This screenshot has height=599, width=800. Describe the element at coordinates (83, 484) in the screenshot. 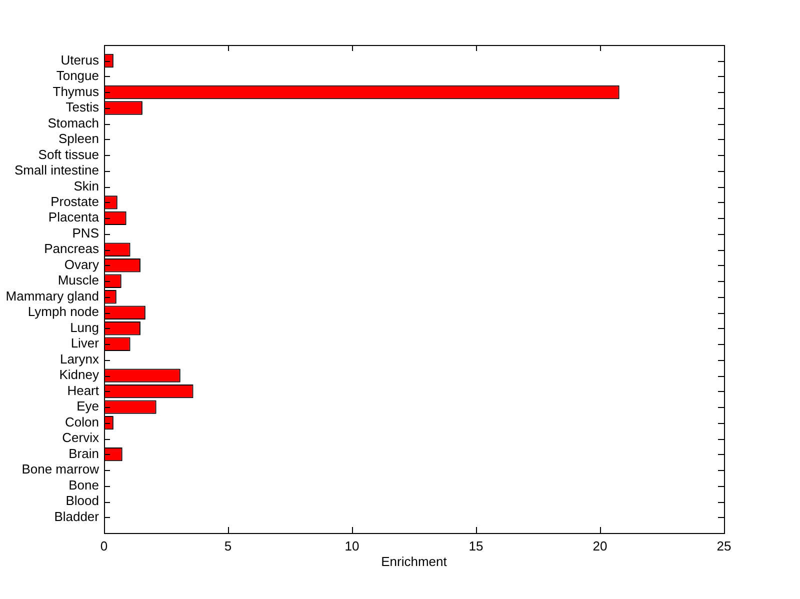

I see `y-tick-label: Bone` at that location.